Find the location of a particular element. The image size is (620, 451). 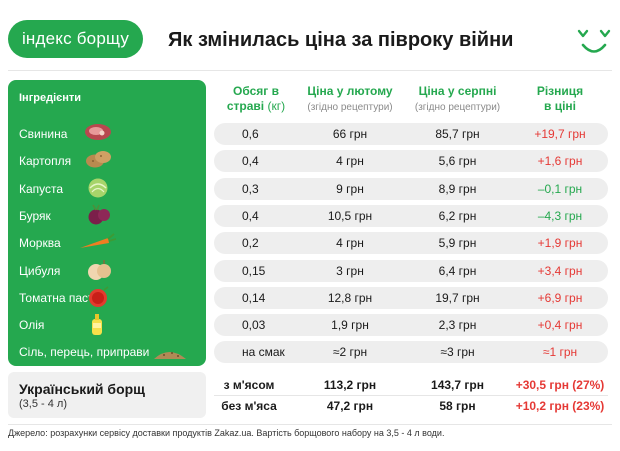

ingredient-name: Цибуля is located at coordinates (40, 271).